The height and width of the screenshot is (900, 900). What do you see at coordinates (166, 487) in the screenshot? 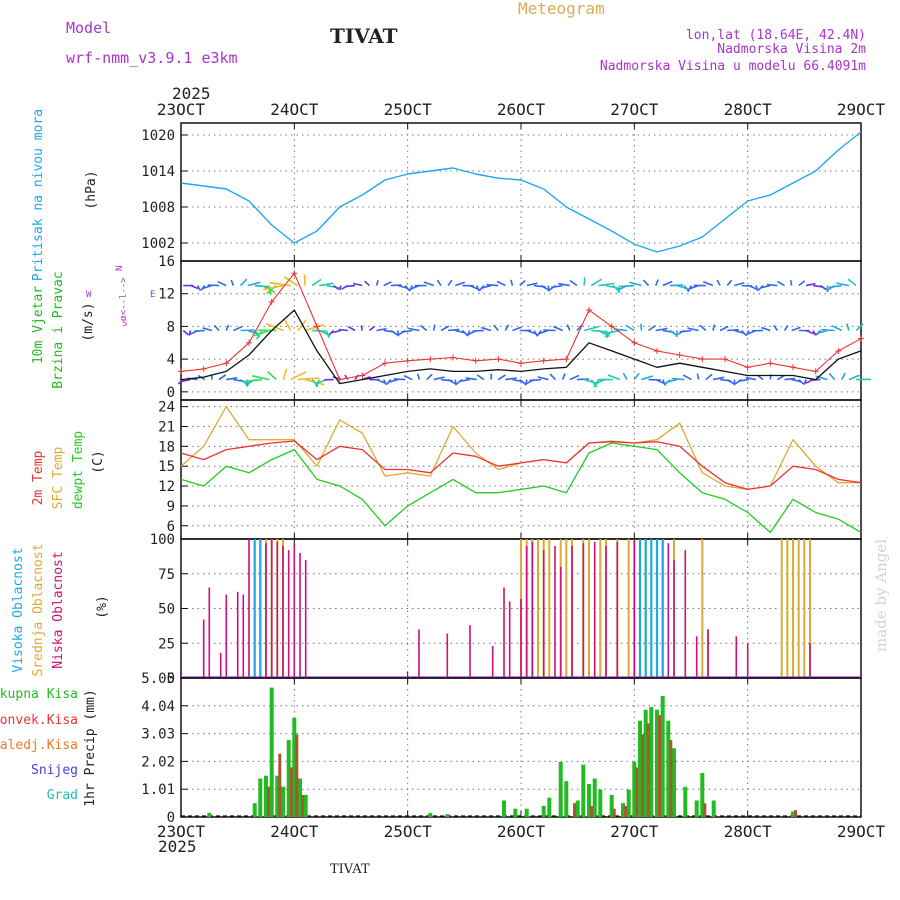
I see `y-tick-label: 12` at bounding box center [166, 487].